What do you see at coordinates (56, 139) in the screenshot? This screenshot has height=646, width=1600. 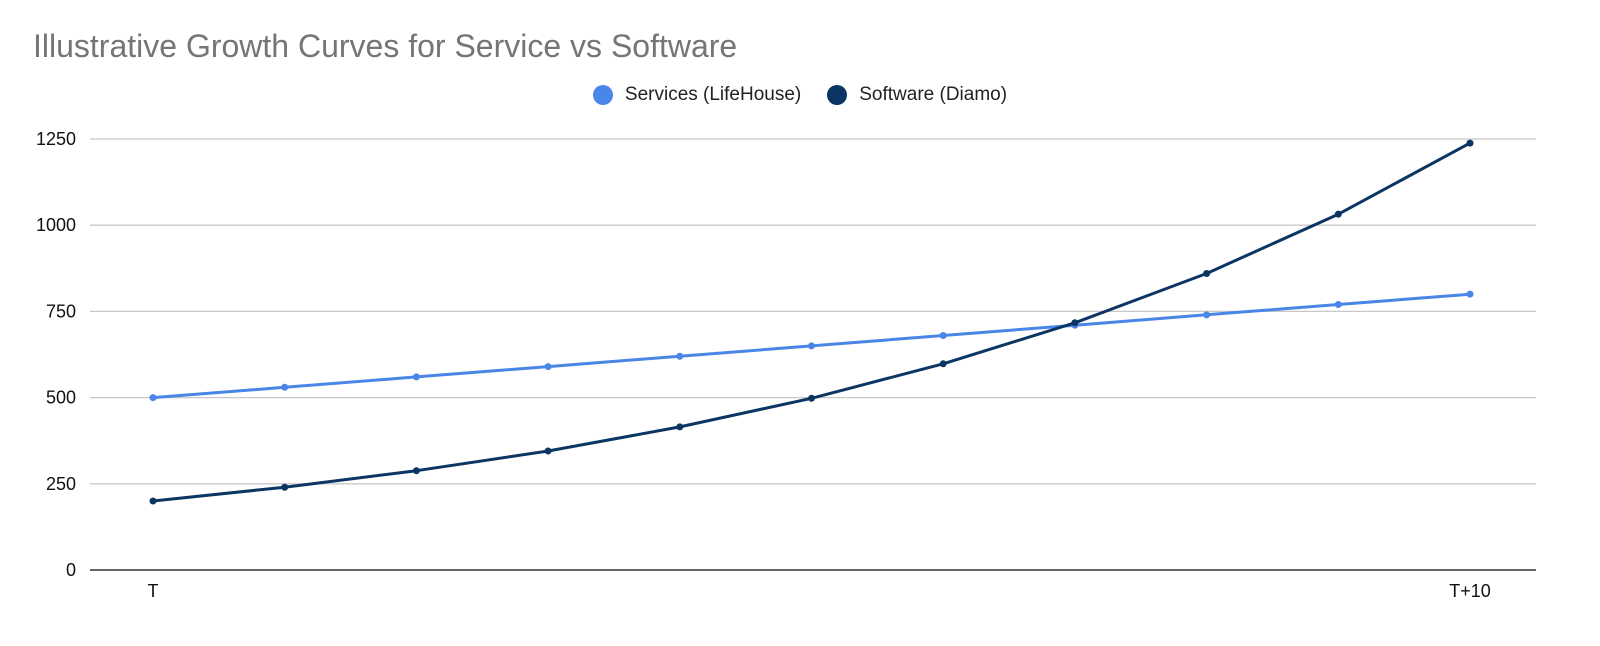 I see `y-tick-label: 1250` at bounding box center [56, 139].